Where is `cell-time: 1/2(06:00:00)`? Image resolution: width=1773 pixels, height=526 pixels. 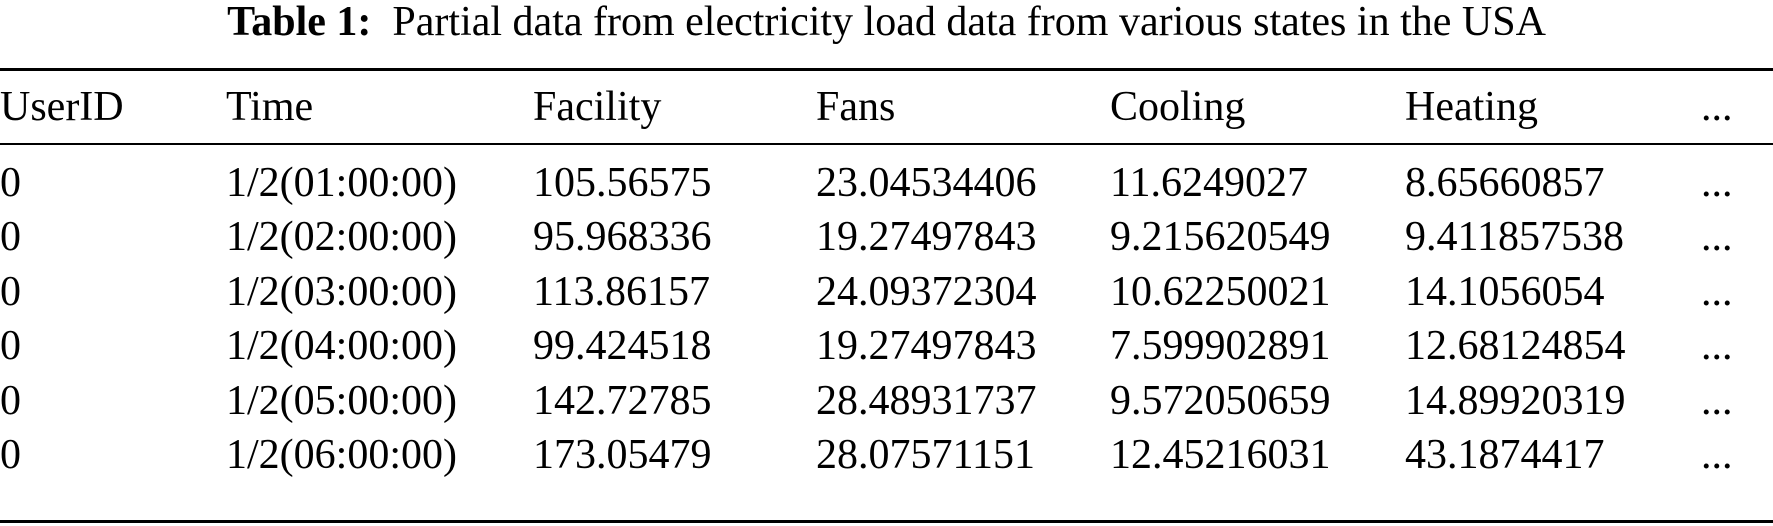 cell-time: 1/2(06:00:00) is located at coordinates (341, 455).